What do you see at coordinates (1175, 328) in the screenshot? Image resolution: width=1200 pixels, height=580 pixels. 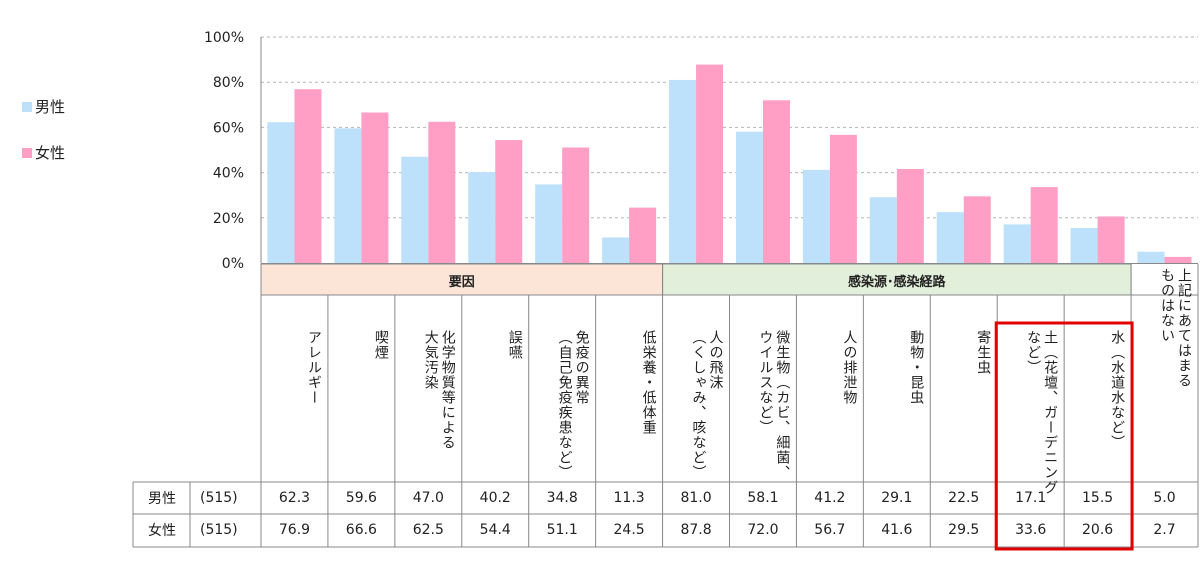 I see `category-label: 上記にあてはまる ものはない` at bounding box center [1175, 328].